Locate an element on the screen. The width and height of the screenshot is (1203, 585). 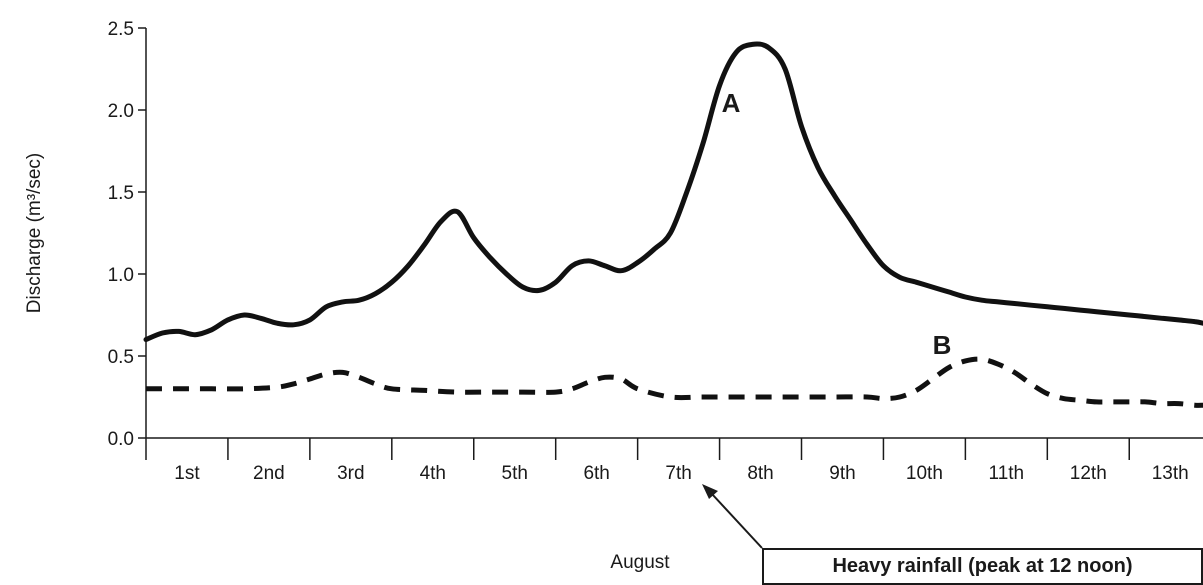
series-line-b is located at coordinates (674, 382).